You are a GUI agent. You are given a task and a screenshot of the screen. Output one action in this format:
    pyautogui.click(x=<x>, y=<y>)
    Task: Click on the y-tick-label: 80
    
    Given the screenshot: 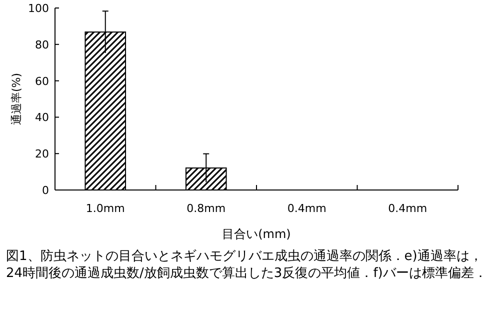 What is the action you would take?
    pyautogui.click(x=42, y=45)
    